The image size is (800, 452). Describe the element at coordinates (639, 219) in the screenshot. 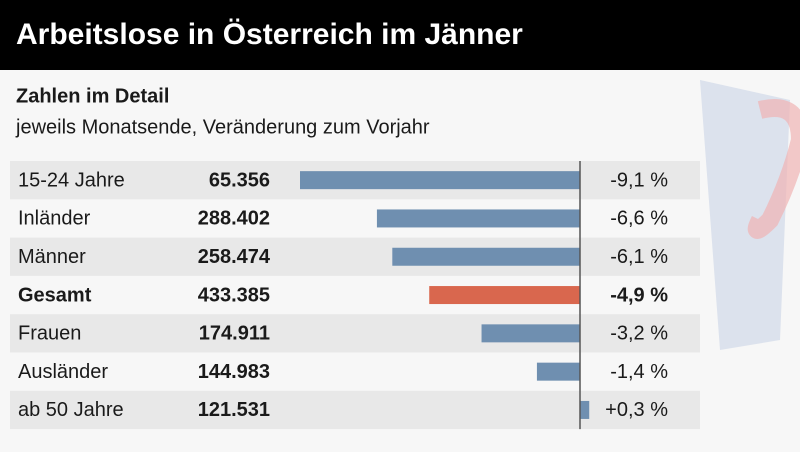

I see `value-label: -6,6 %` at that location.